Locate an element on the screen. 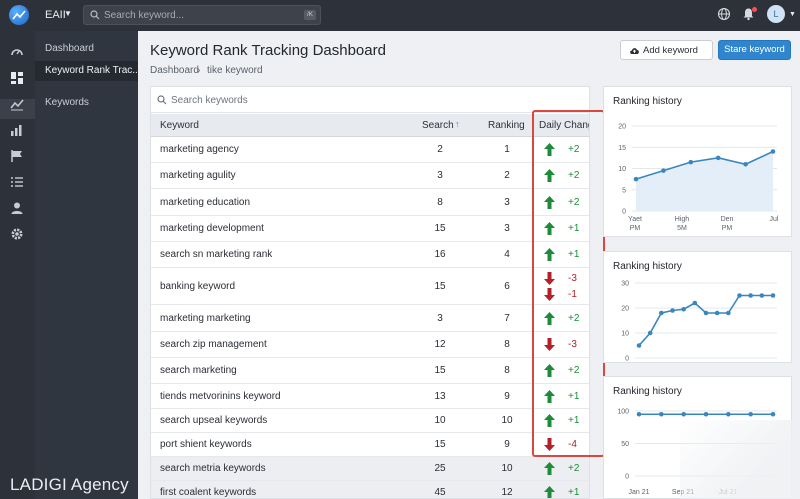 Image resolution: width=800 pixels, height=499 pixels. table-row: banking keyword 15 6 -3 -1 is located at coordinates (370, 286).